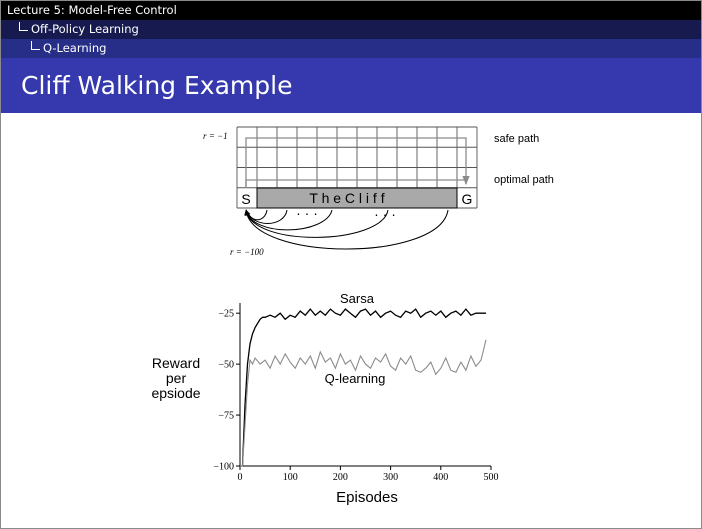 The image size is (702, 529). I want to click on x-axis-label: Episodes, so click(367, 497).